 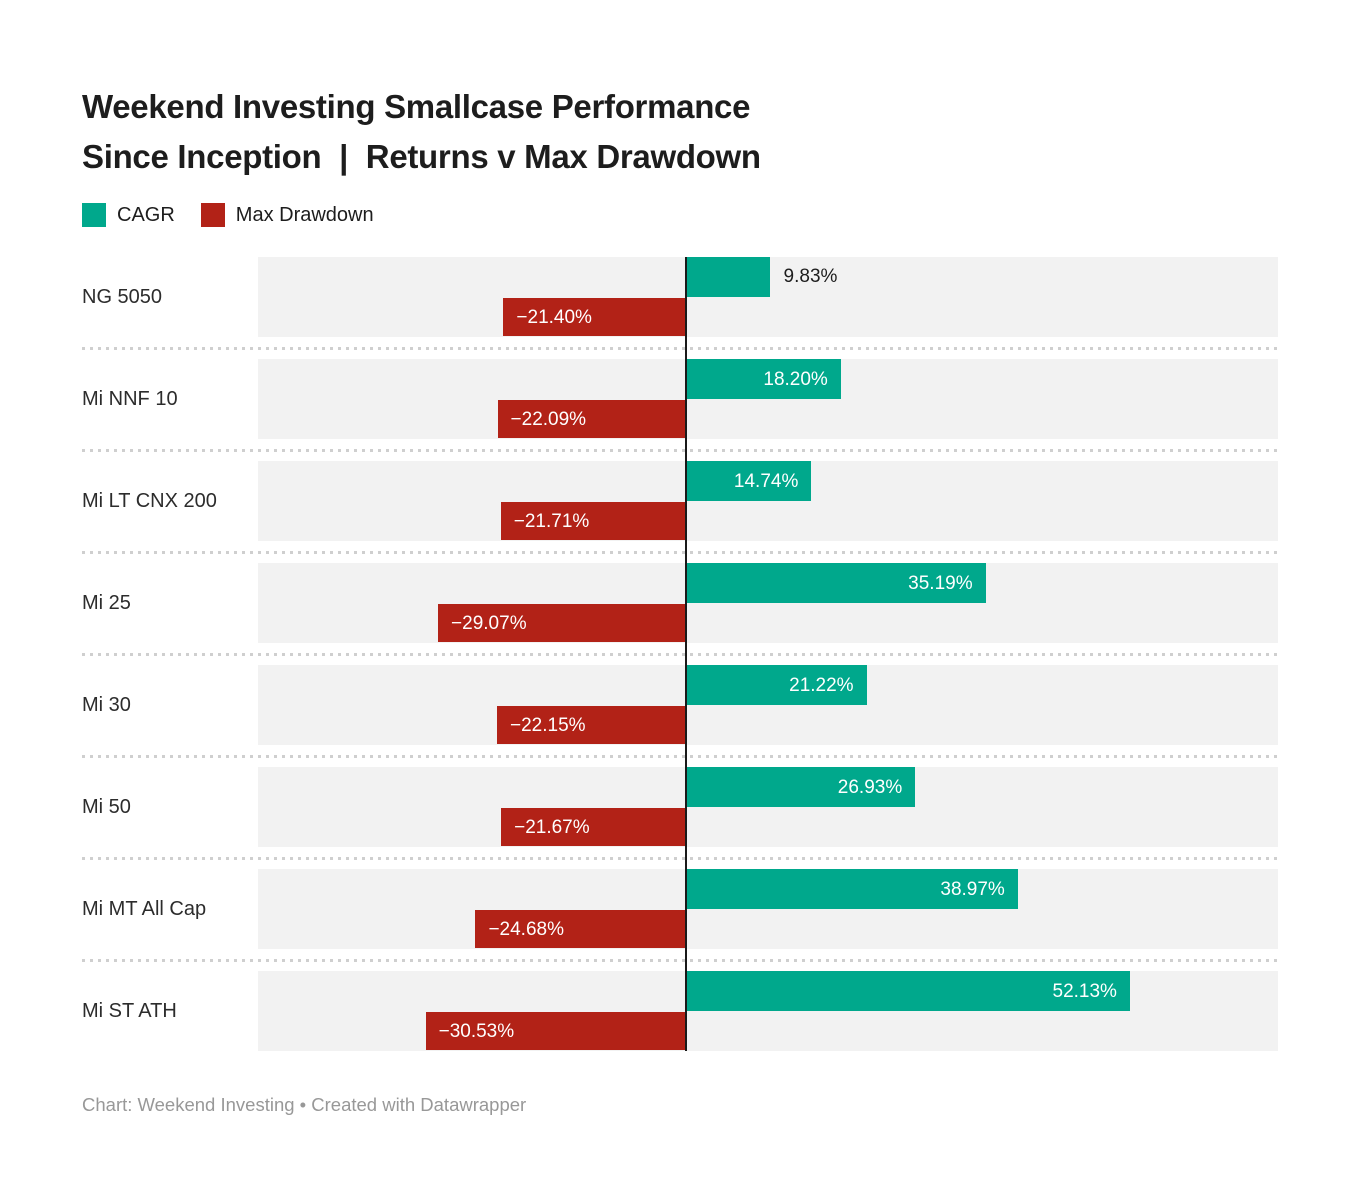 I want to click on drawdown-bar: −29.07%, so click(x=562, y=623).